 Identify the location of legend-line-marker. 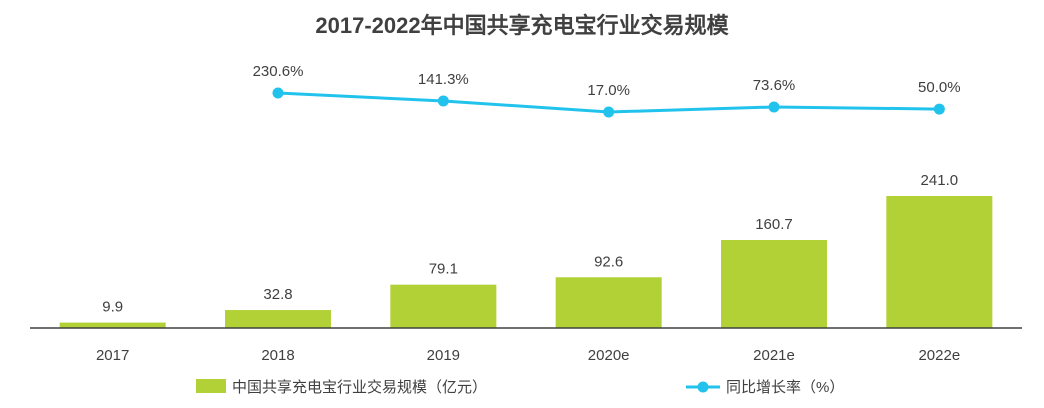
(703, 387).